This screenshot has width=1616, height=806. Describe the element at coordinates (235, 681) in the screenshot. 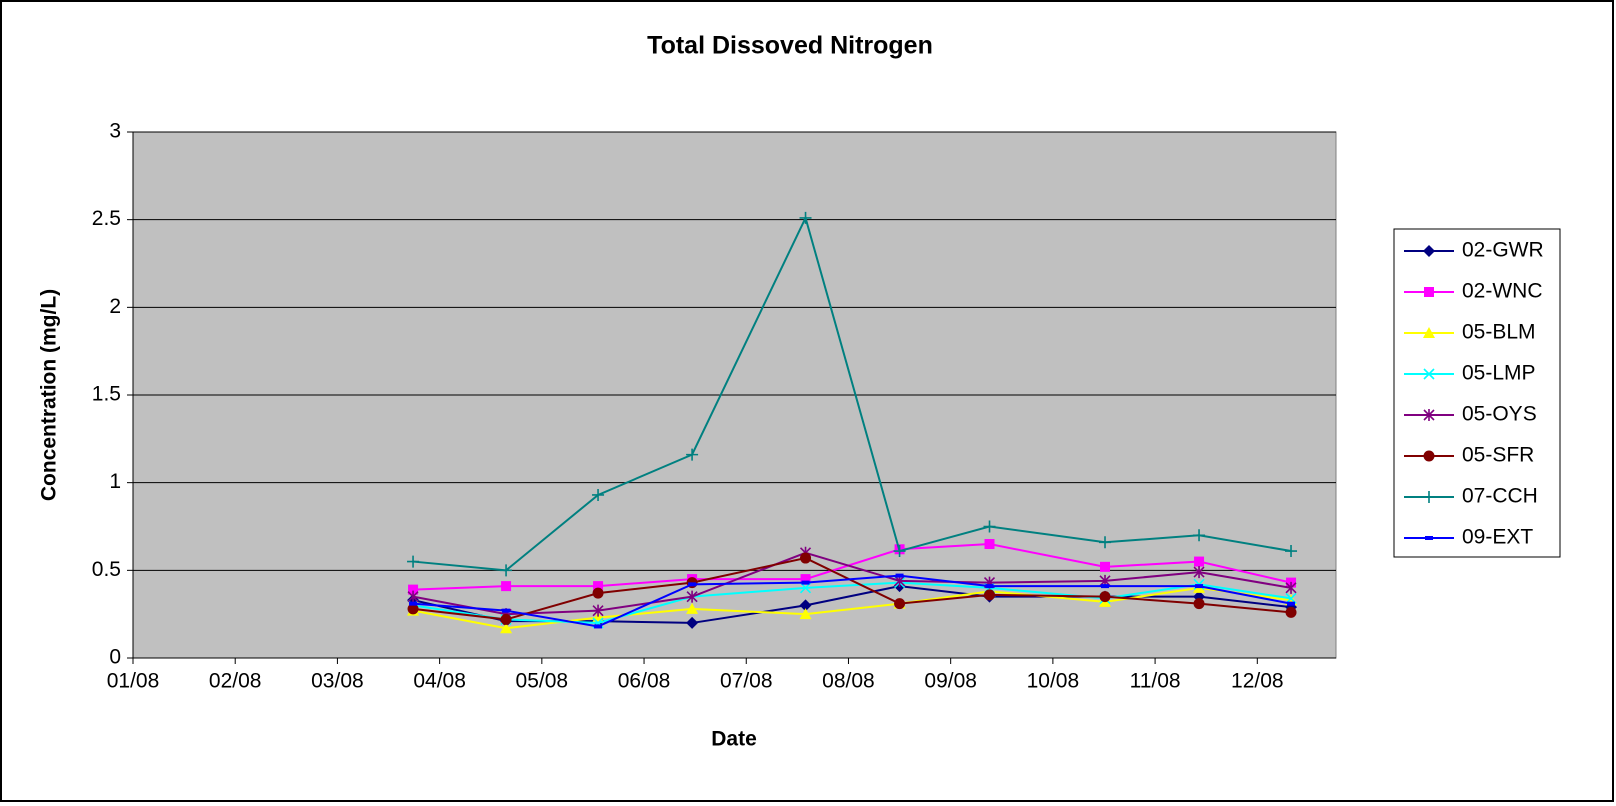

I see `x-tick-label: 02/08` at that location.